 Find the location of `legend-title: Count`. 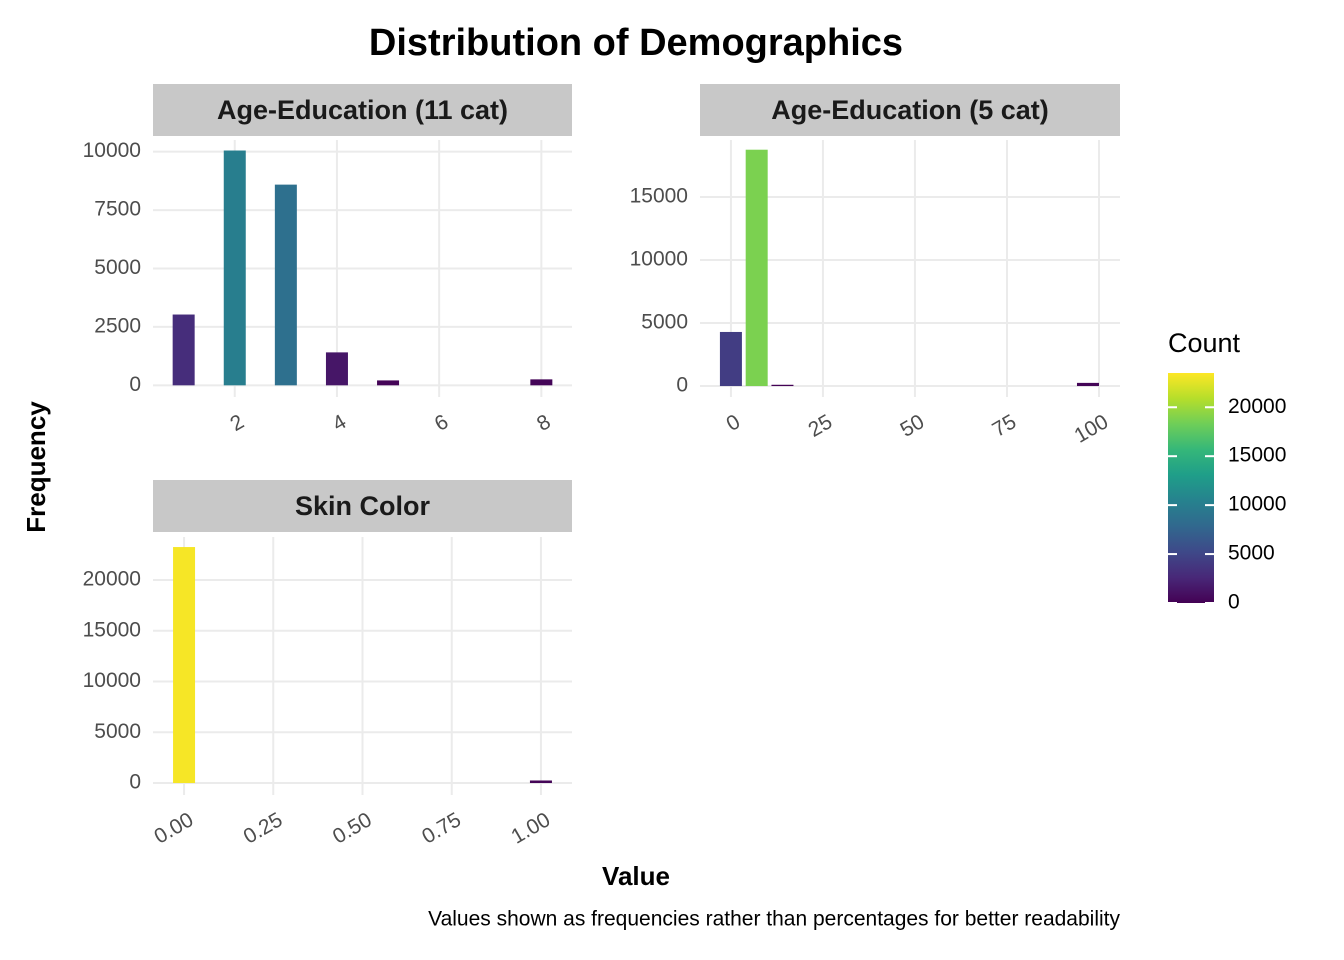

legend-title: Count is located at coordinates (1204, 343).